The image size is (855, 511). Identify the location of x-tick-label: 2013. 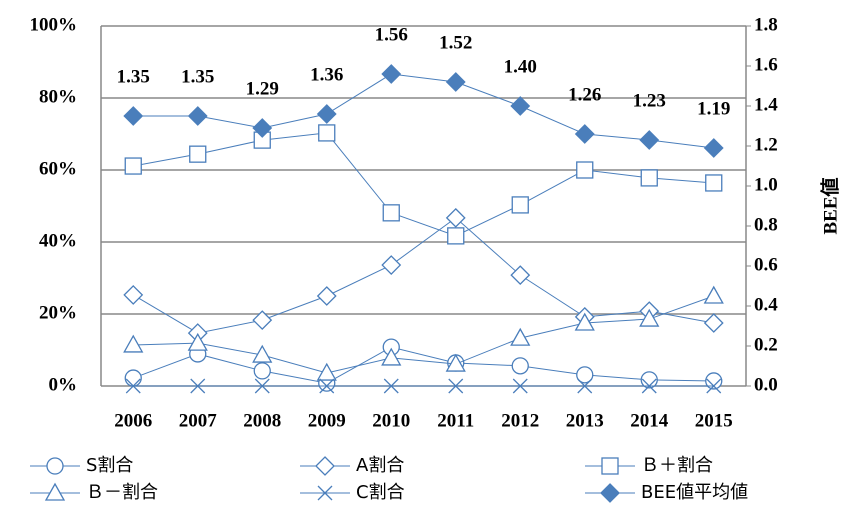
(585, 420).